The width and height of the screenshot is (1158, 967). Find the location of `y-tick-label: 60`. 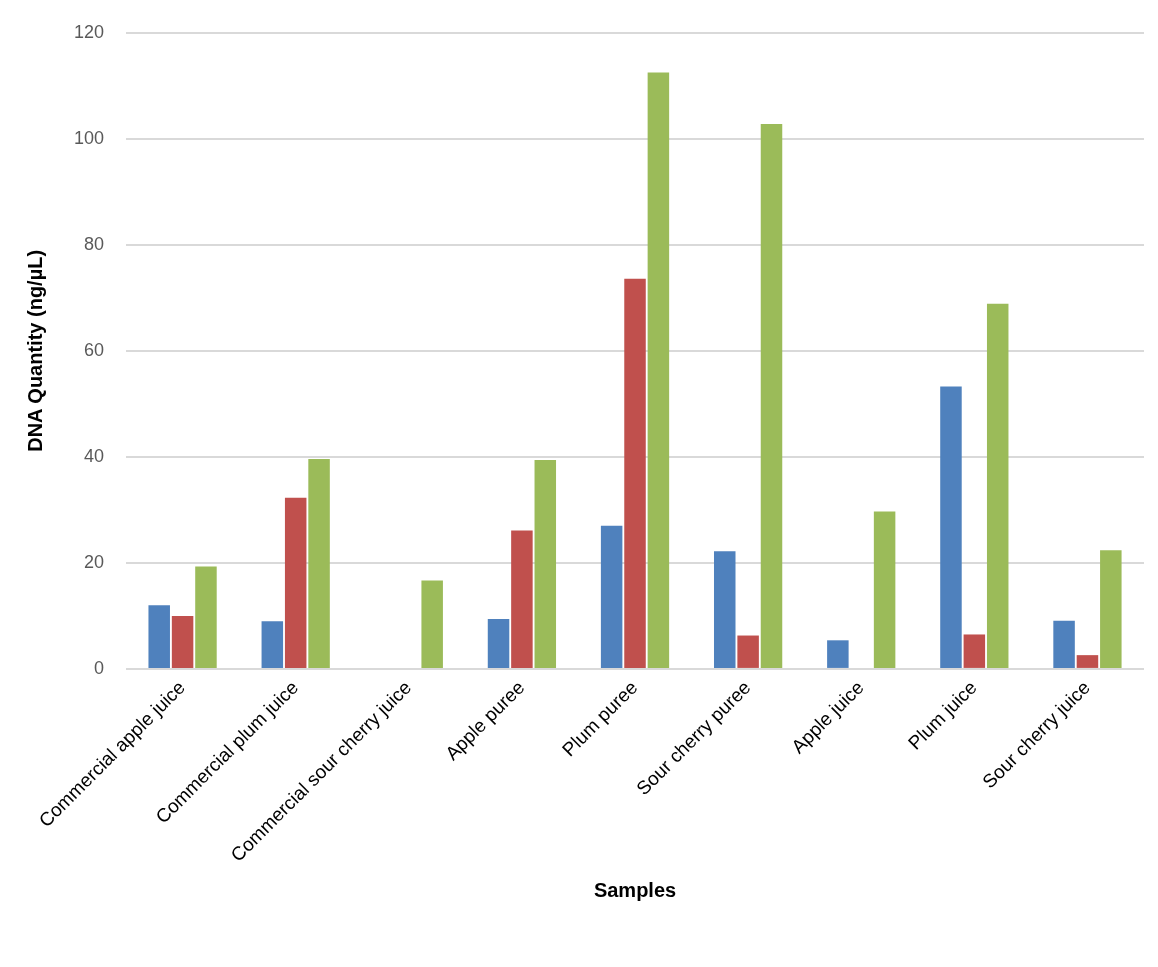

y-tick-label: 60 is located at coordinates (94, 349).